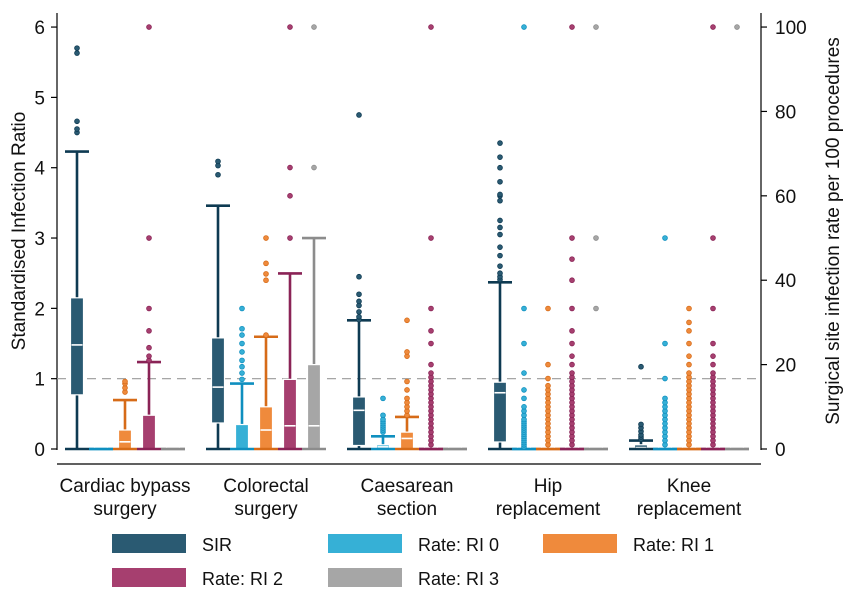 The width and height of the screenshot is (859, 599). What do you see at coordinates (266, 486) in the screenshot?
I see `category-label-line1: Colorectal` at bounding box center [266, 486].